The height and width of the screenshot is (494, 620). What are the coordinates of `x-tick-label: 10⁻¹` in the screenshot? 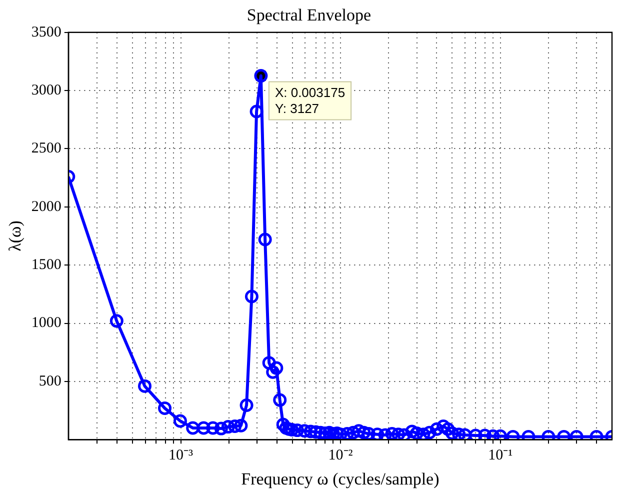 It's located at (500, 456).